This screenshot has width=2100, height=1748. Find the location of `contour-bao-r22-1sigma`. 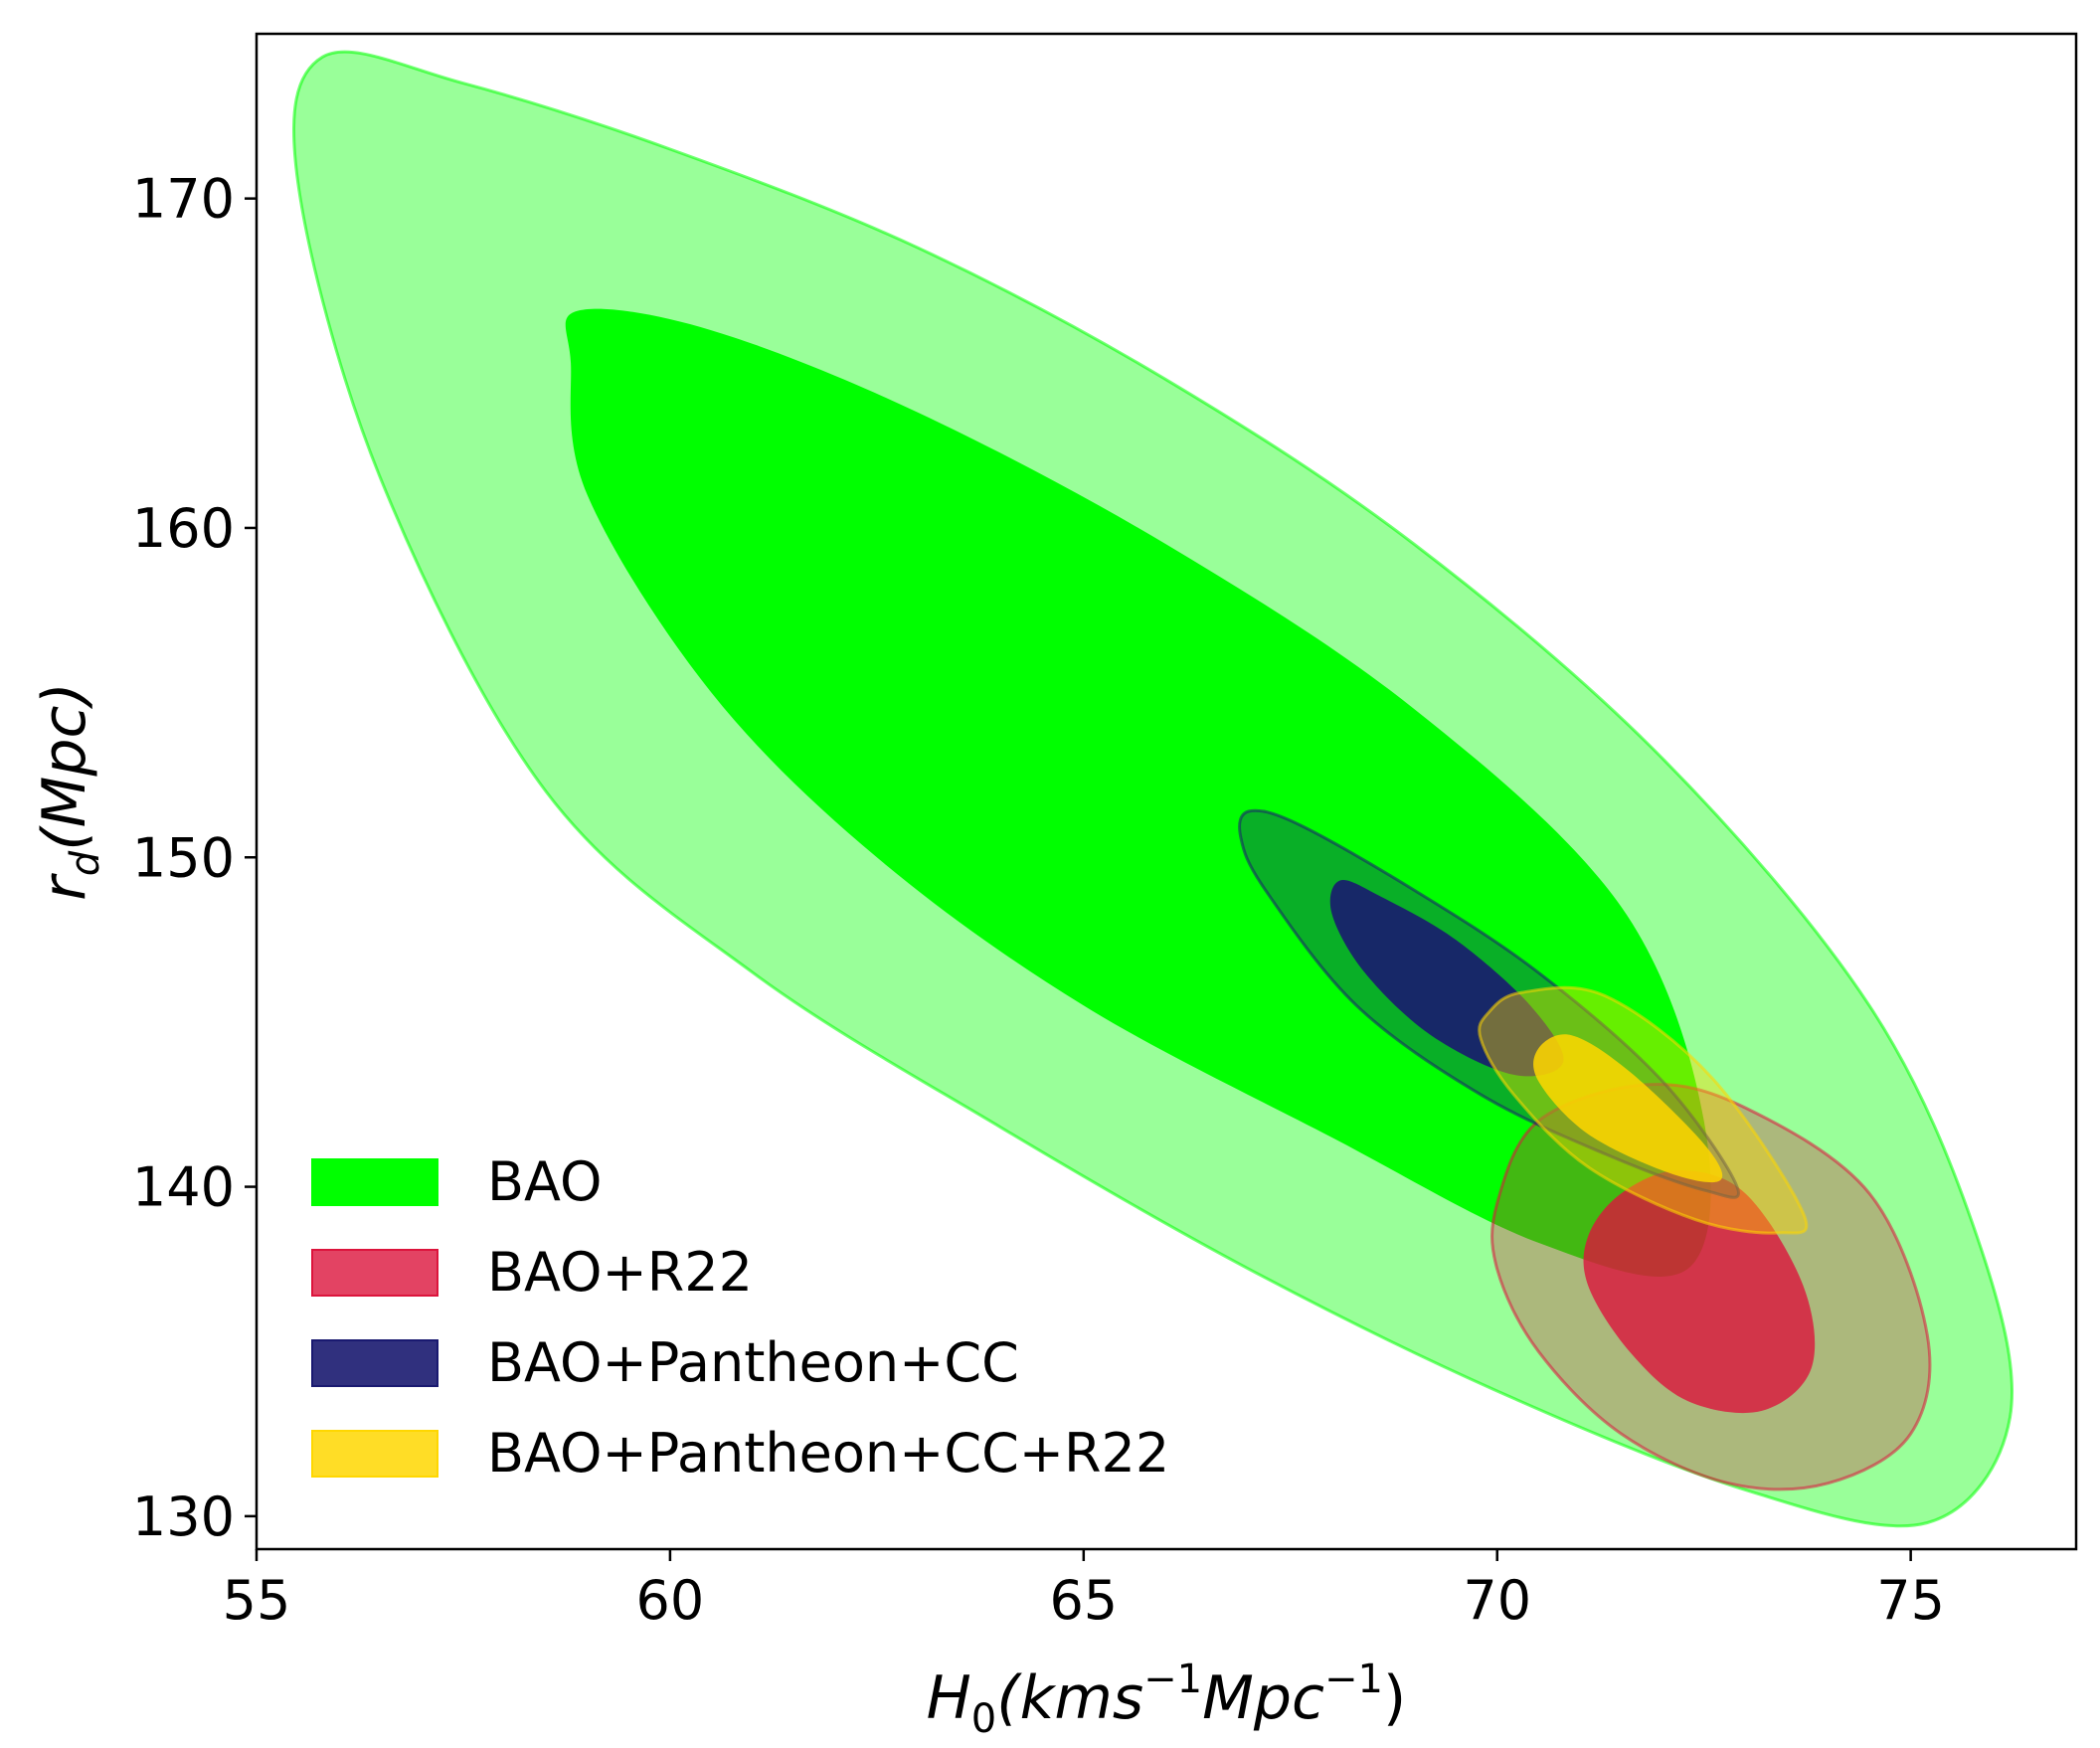

contour-bao-r22-1sigma is located at coordinates (1699, 1292).